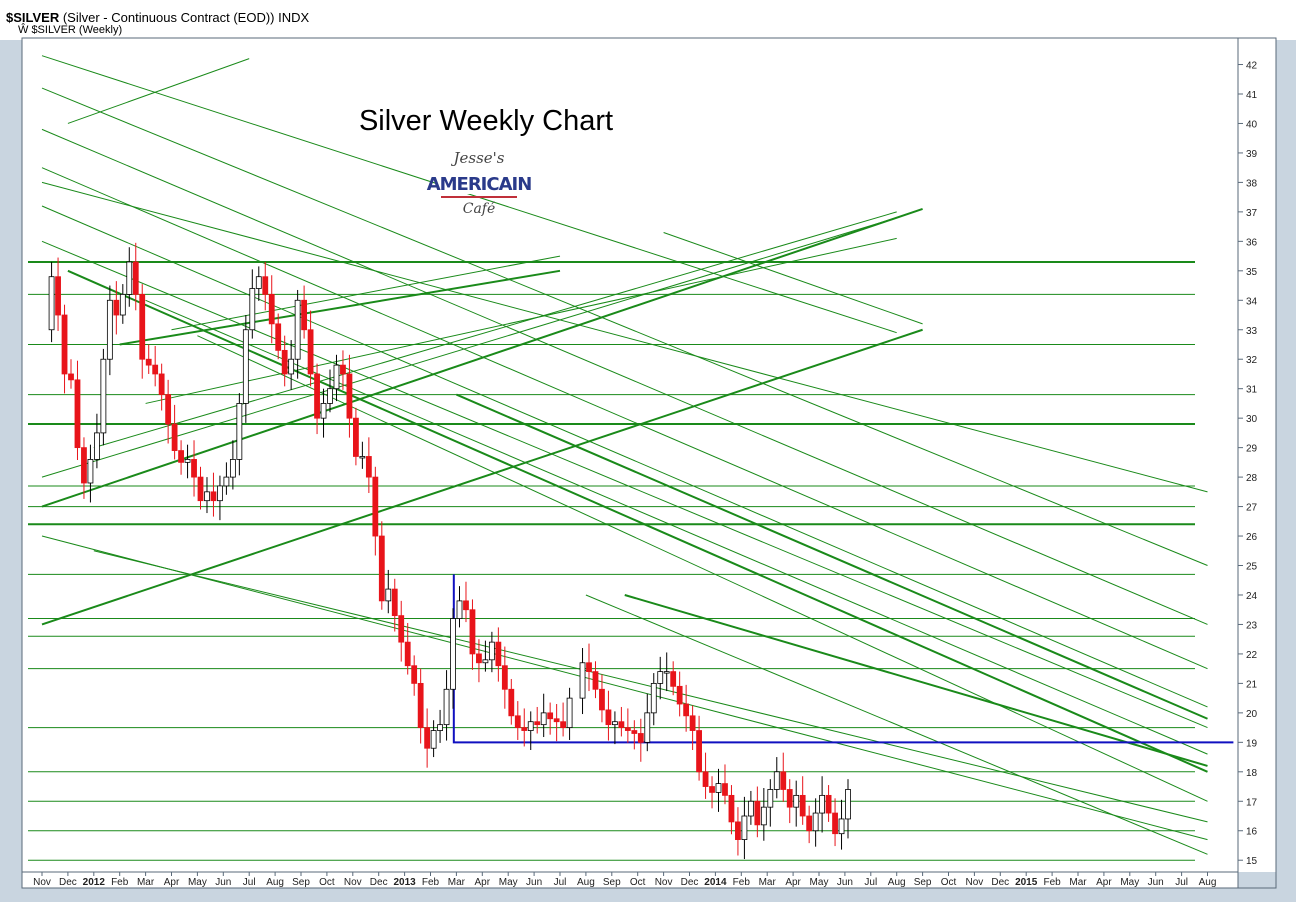 The width and height of the screenshot is (1296, 902). What do you see at coordinates (1252, 596) in the screenshot?
I see `y-tick-label: 24` at bounding box center [1252, 596].